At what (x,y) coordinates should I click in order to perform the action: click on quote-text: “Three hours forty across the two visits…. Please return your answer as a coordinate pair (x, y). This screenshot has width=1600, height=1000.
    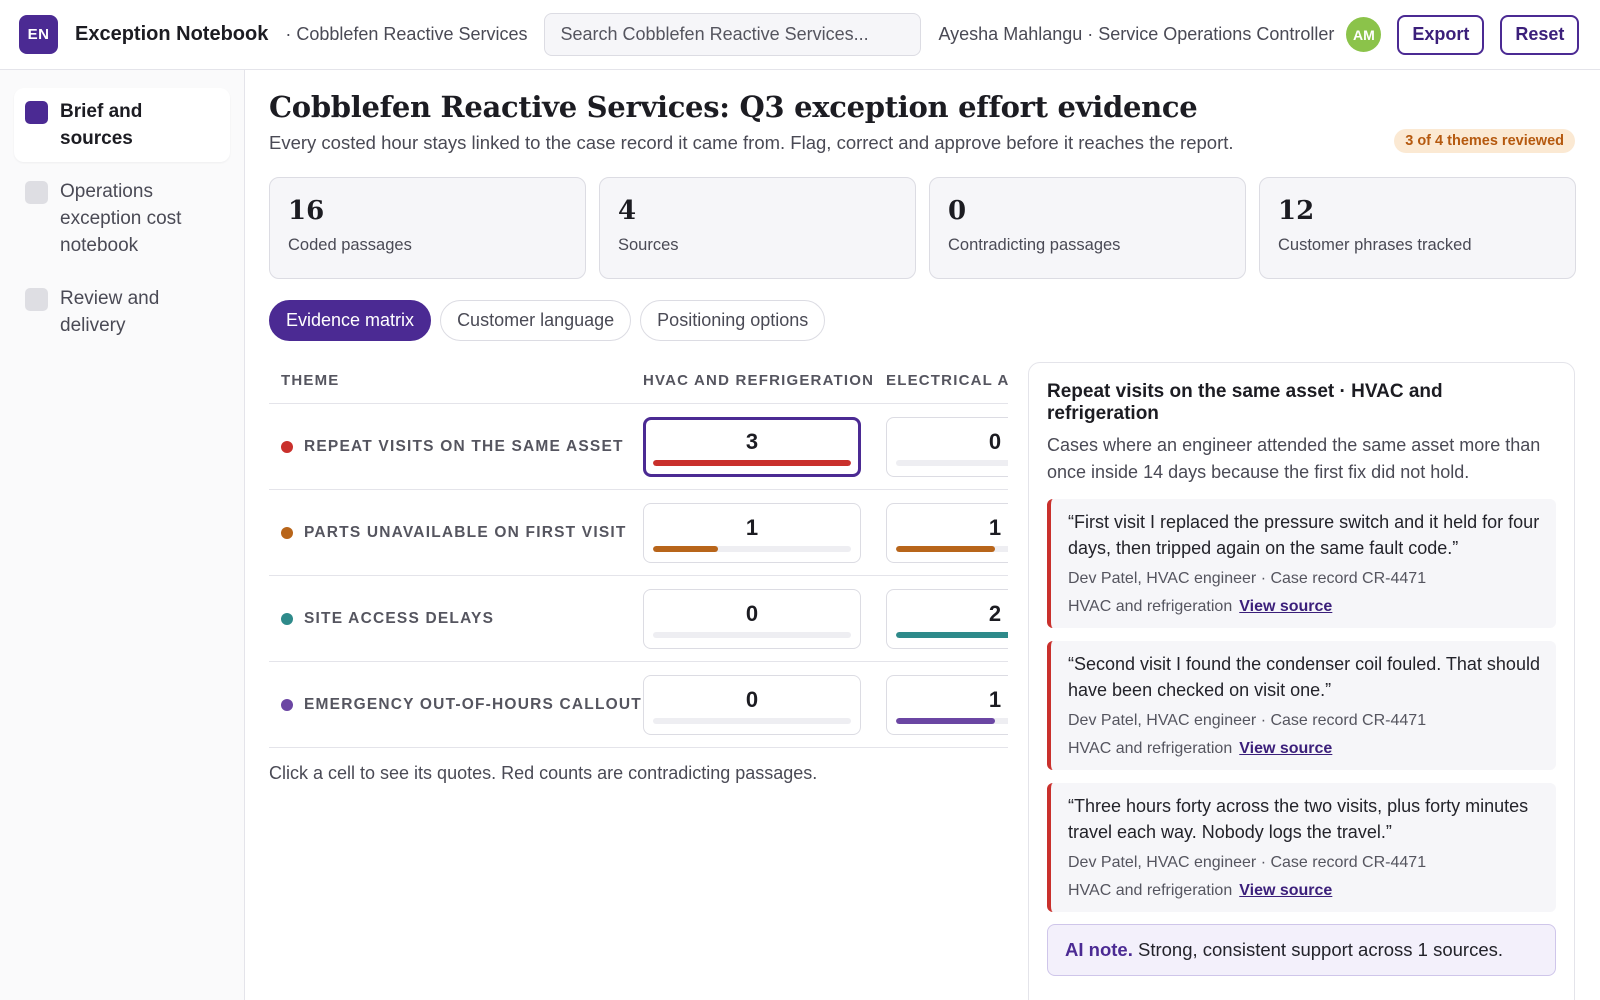
    Looking at the image, I should click on (1298, 819).